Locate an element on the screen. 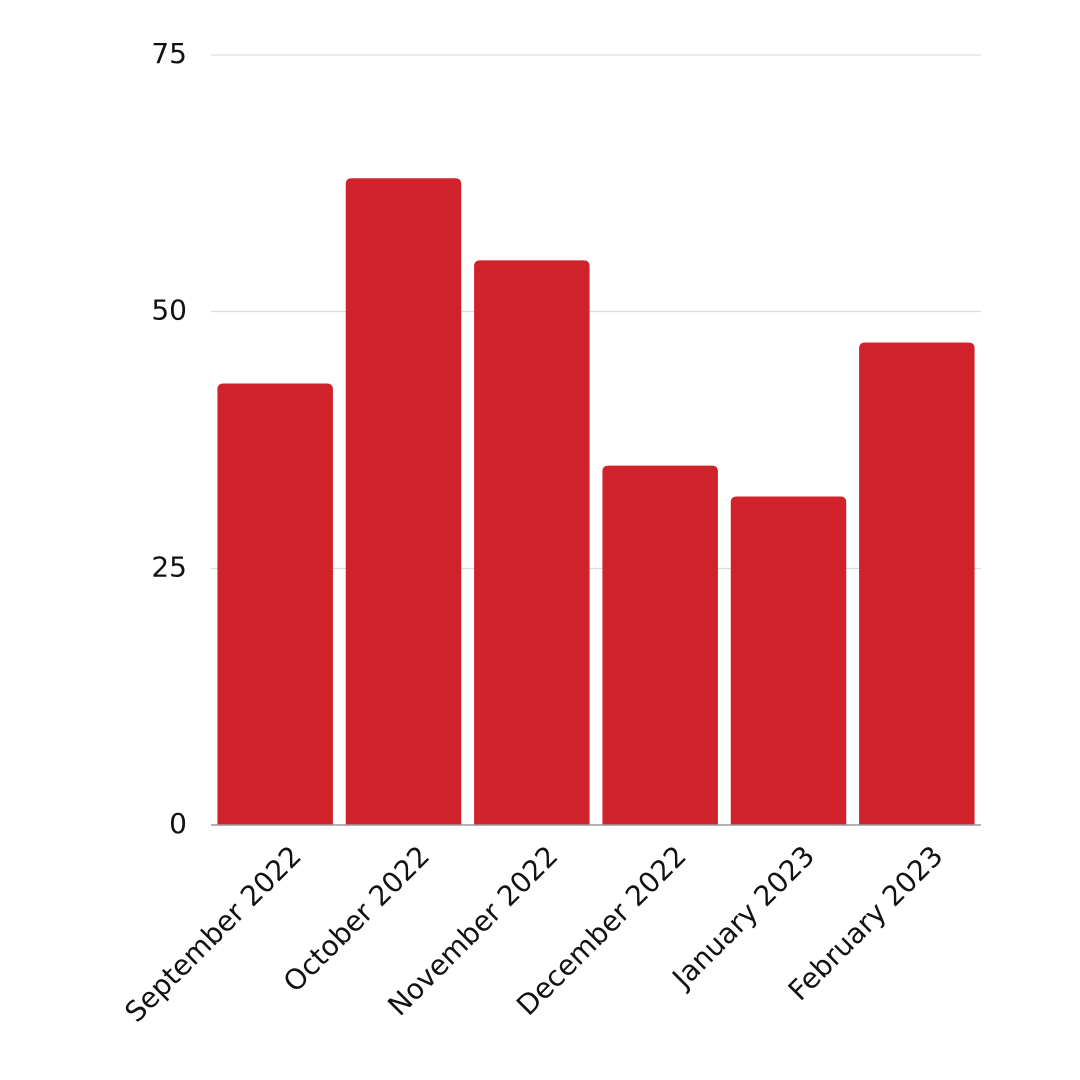 The image size is (1080, 1080). y-tick-label: 75 is located at coordinates (169, 53).